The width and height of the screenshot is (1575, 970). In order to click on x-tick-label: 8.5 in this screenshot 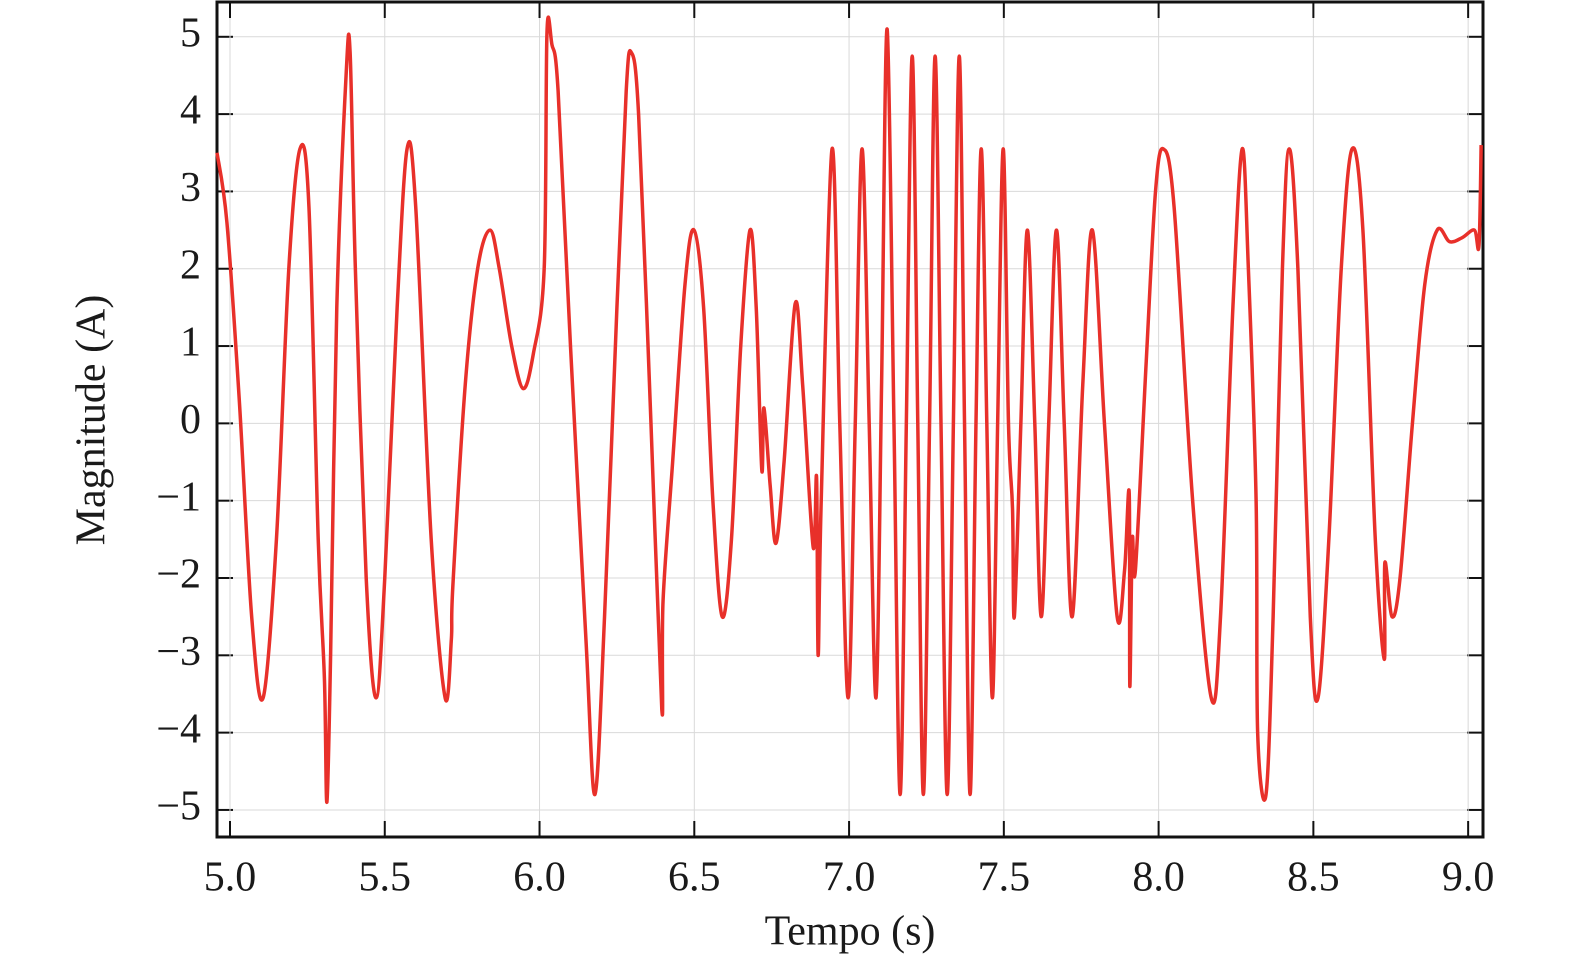, I will do `click(1313, 878)`.